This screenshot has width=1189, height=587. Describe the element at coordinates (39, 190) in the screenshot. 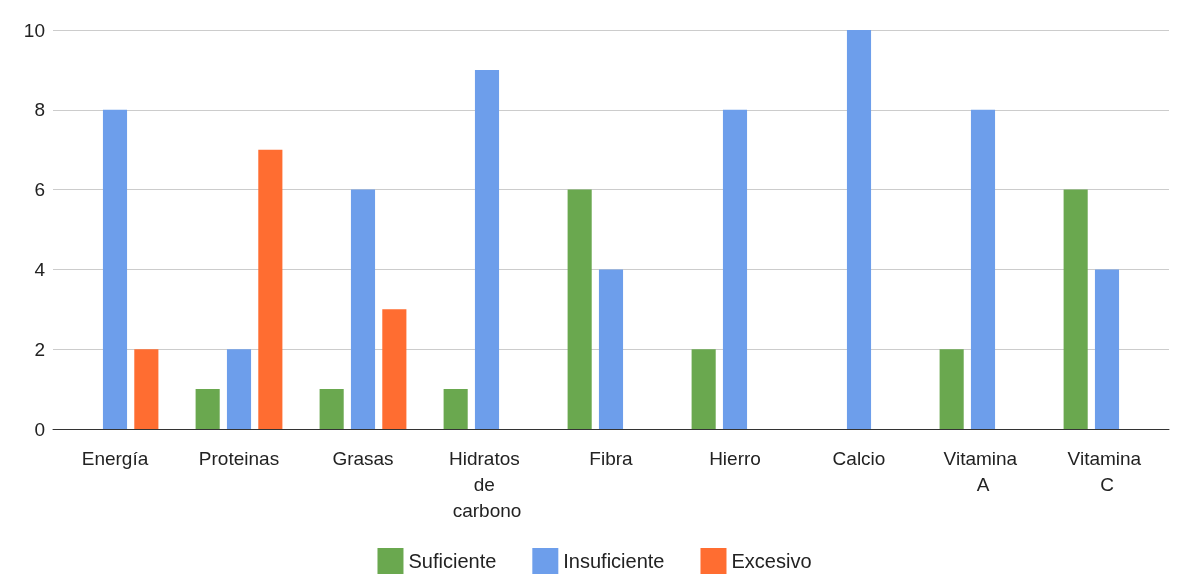

I see `y-tick-label: 6` at that location.